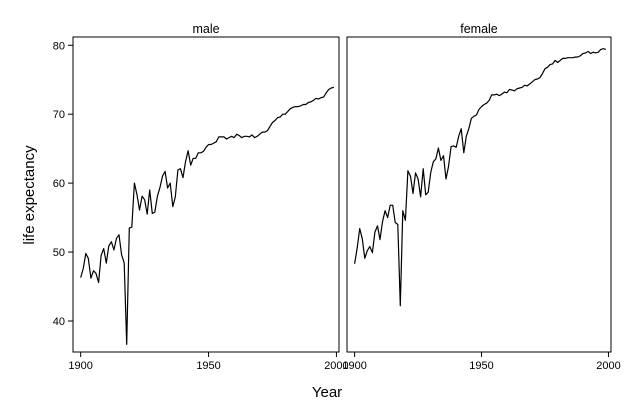 This screenshot has height=420, width=630. I want to click on y-tick-label-80: 80, so click(59, 46).